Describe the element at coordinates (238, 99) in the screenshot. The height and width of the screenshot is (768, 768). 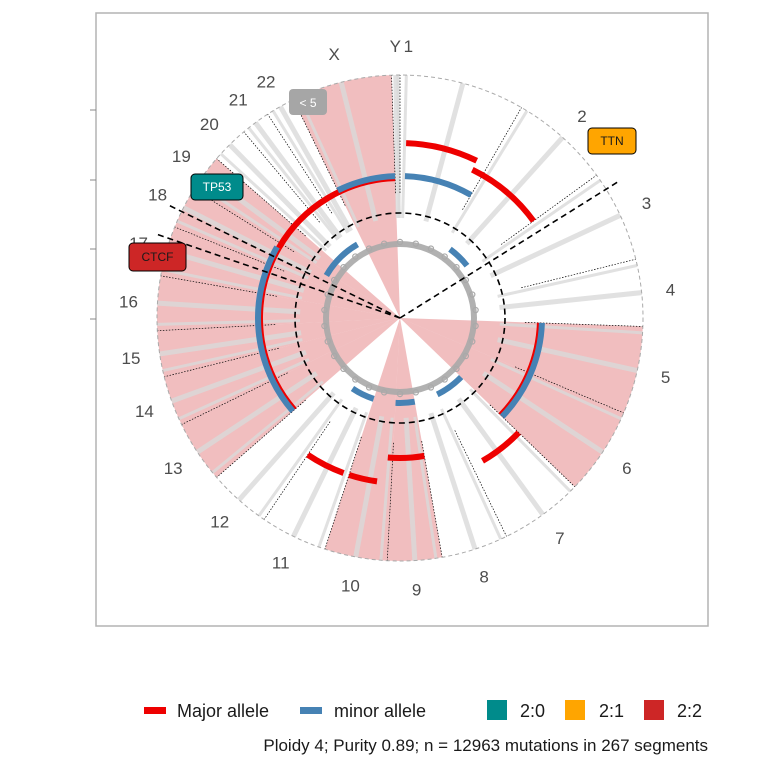
I see `chr-label-21: 21` at that location.